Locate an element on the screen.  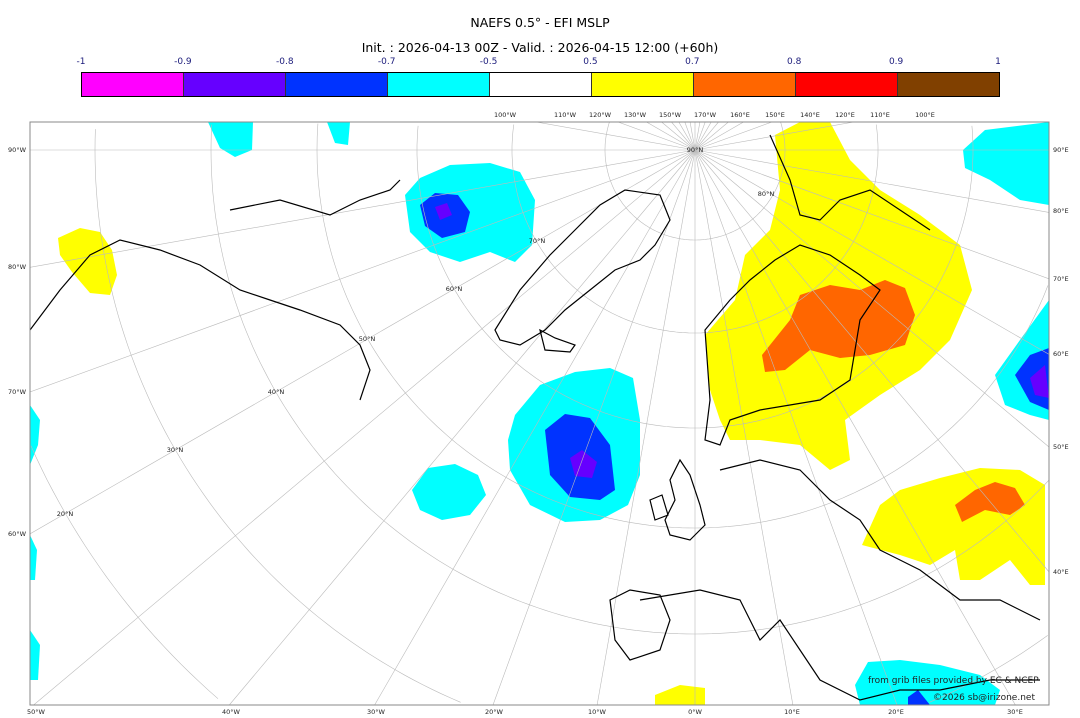
axis-label: 80°E is located at coordinates (1061, 211).